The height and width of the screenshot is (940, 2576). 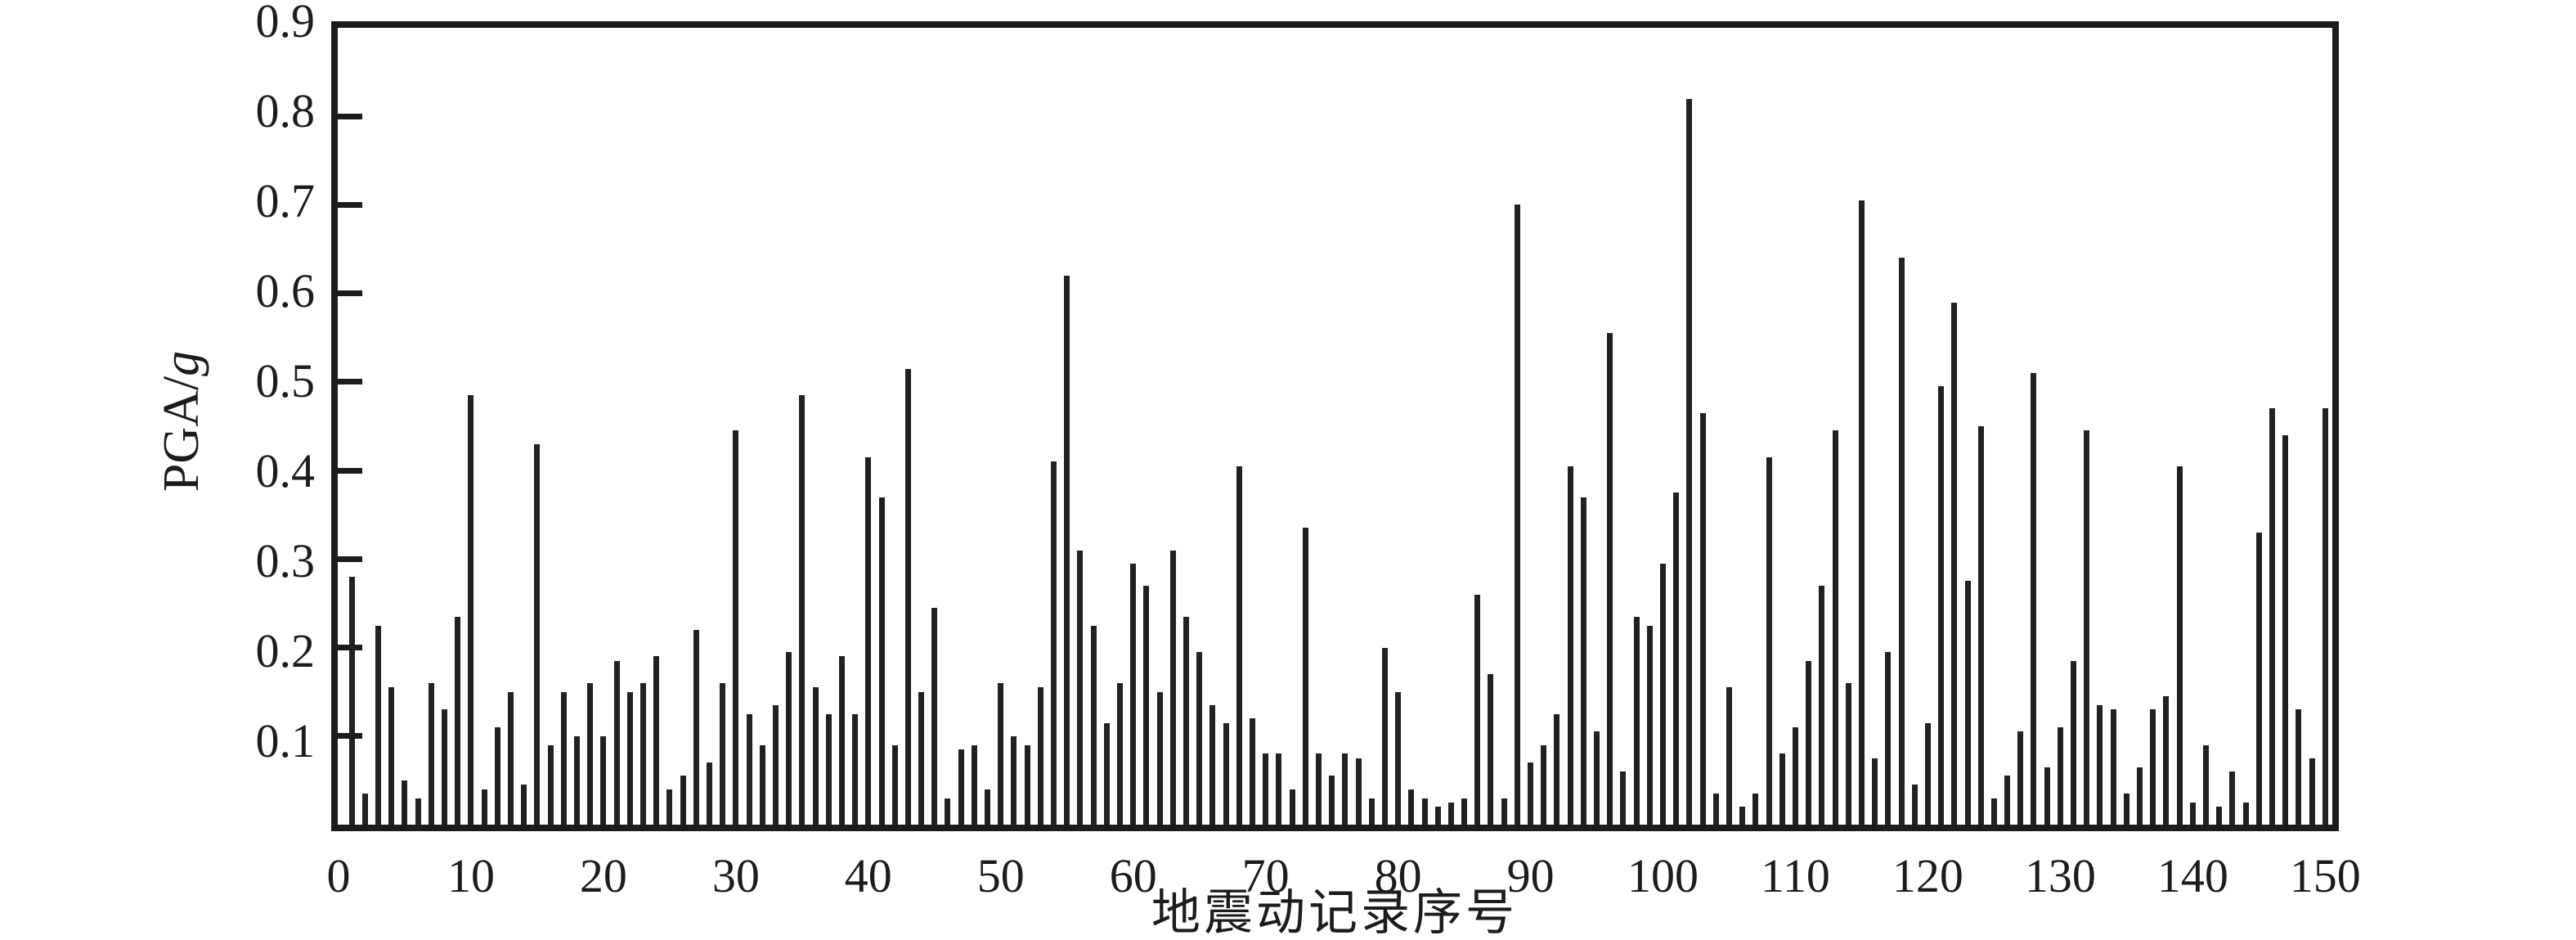 I want to click on x-axis-title: 地震动记录序号, so click(x=1334, y=913).